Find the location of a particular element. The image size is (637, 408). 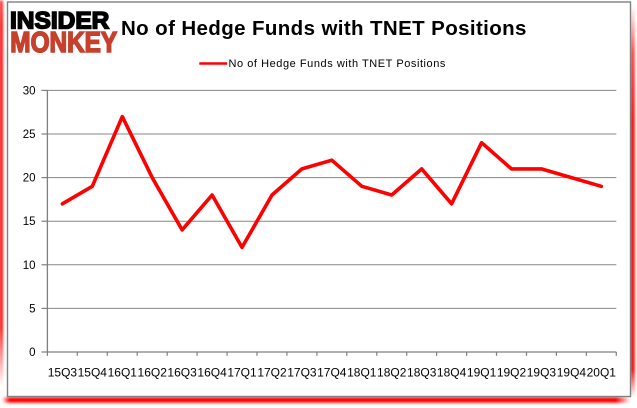

svg-text: 25 is located at coordinates (29, 135).